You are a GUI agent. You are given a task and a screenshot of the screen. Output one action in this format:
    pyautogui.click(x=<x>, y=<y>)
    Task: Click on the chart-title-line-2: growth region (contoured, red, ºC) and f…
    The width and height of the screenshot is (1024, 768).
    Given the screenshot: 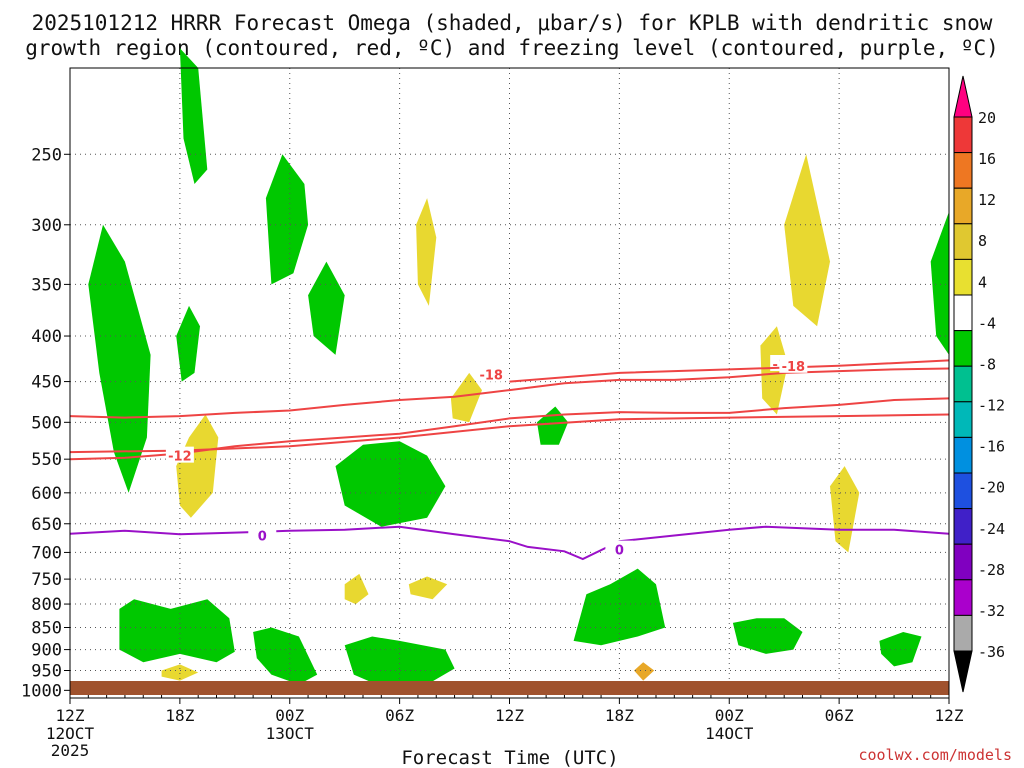 What is the action you would take?
    pyautogui.click(x=512, y=48)
    